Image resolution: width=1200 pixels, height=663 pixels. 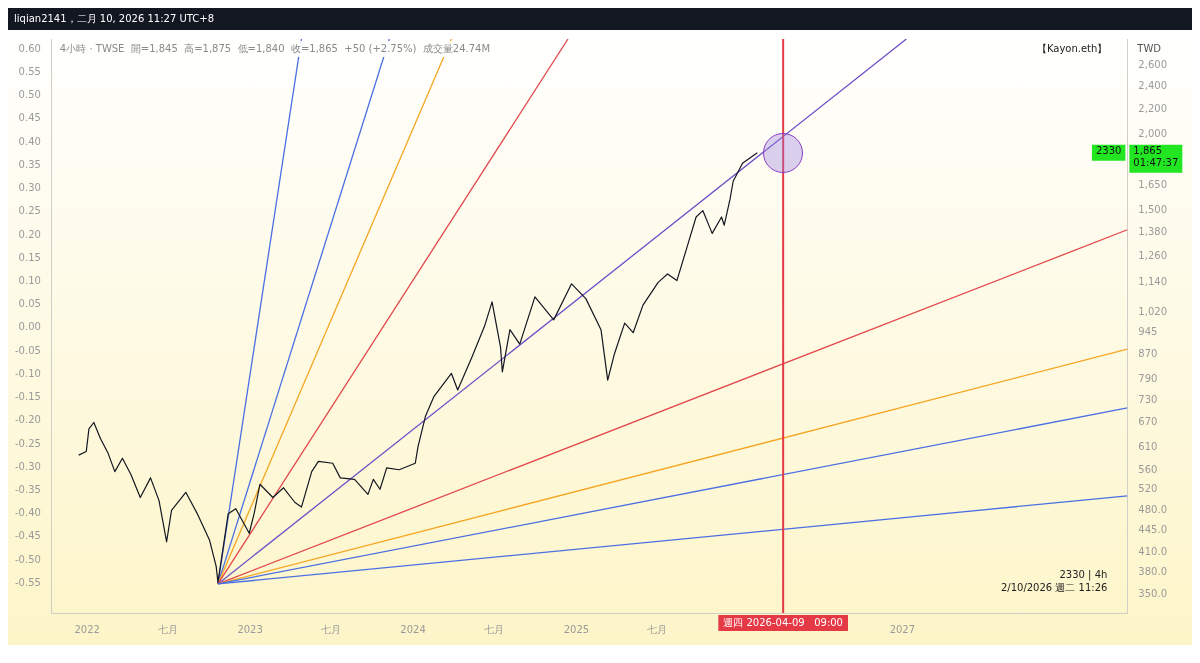 What do you see at coordinates (1148, 447) in the screenshot?
I see `y-tick-label: 610` at bounding box center [1148, 447].